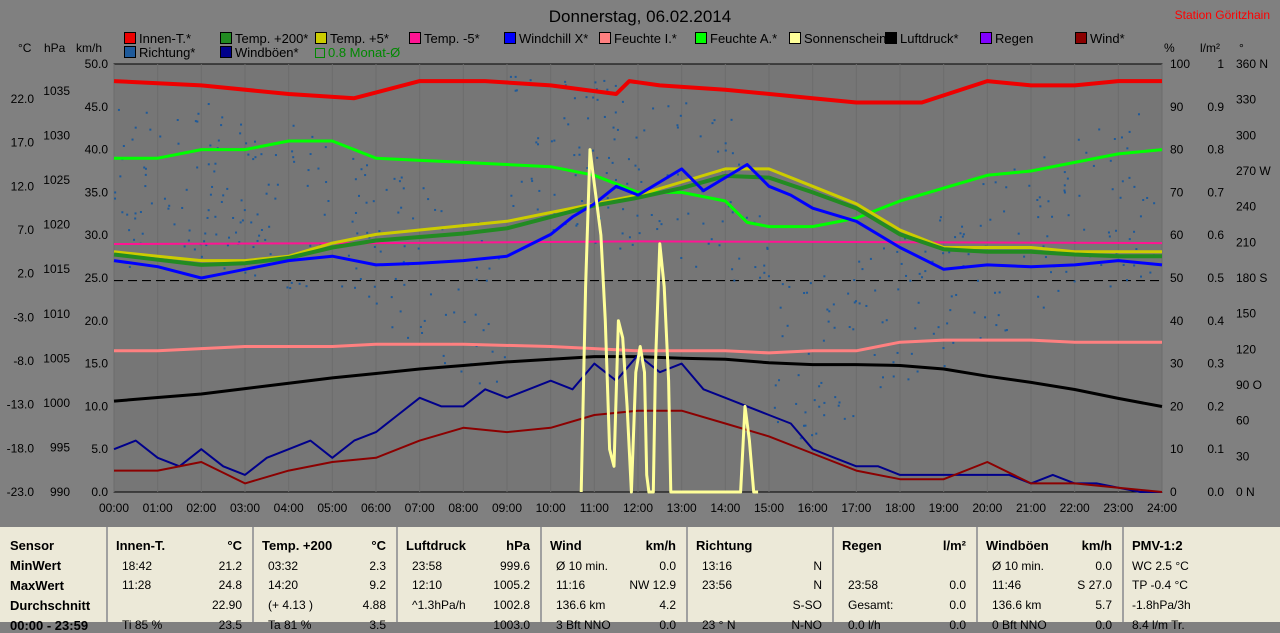 Image resolution: width=1280 pixels, height=633 pixels. What do you see at coordinates (638, 451) in the screenshot?
I see `series-wind` at bounding box center [638, 451].